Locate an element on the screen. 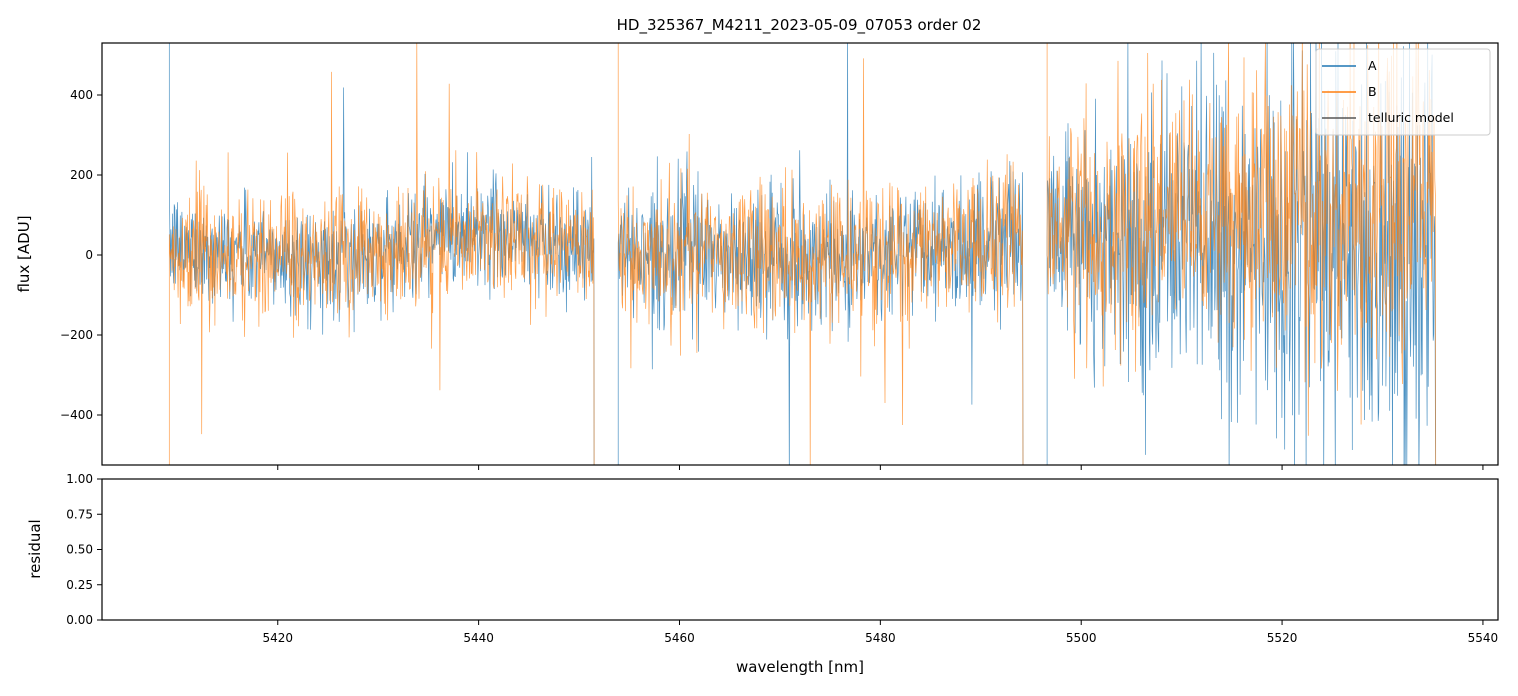 The image size is (1518, 696). residual-x-tick-label: 5540 is located at coordinates (1483, 638).